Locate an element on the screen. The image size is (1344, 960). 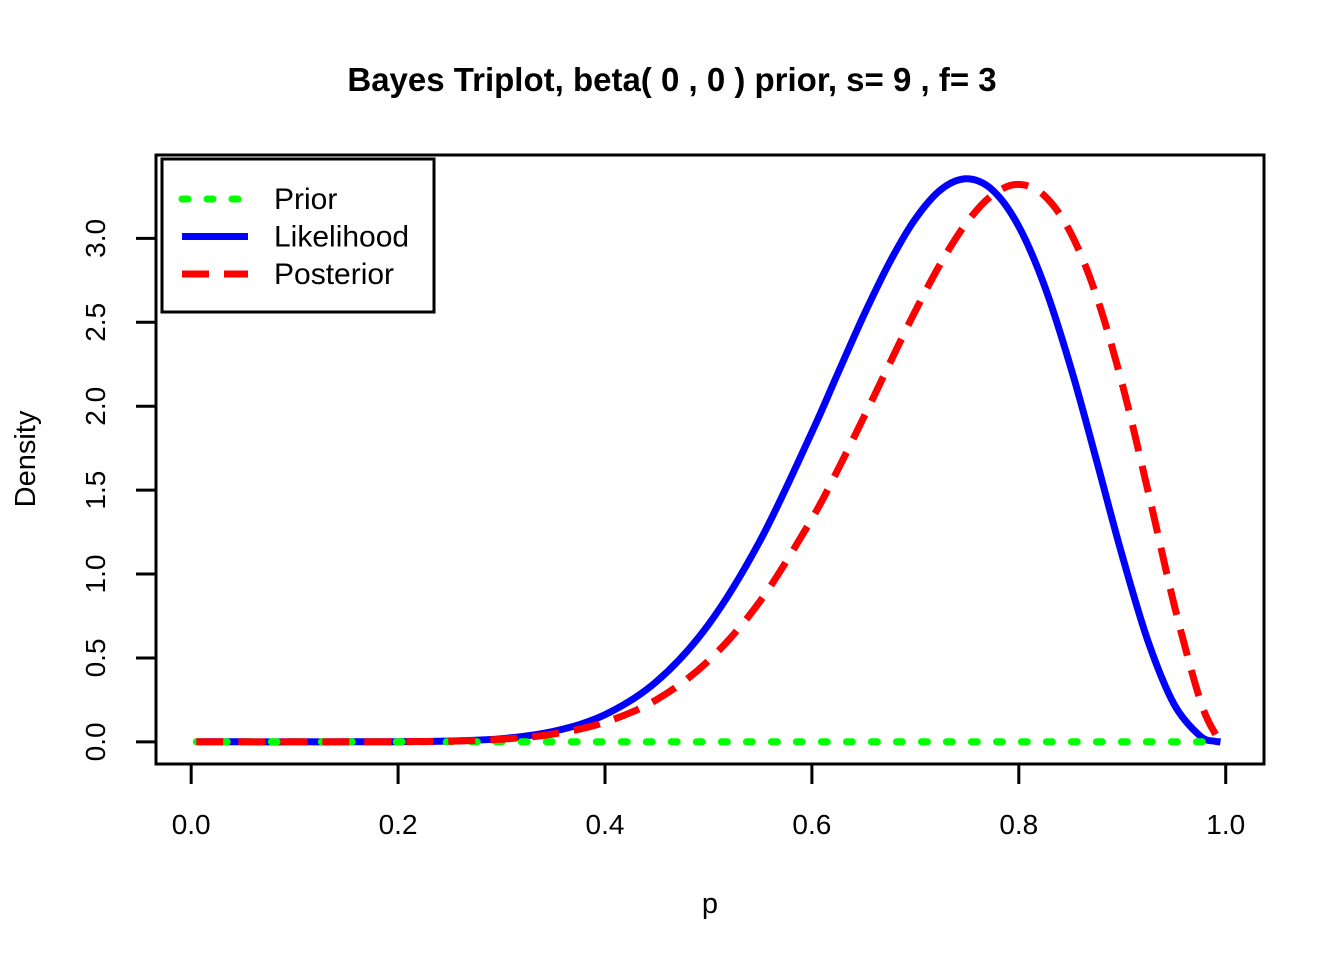
legend-item-prior: Prior is located at coordinates (257, 199).